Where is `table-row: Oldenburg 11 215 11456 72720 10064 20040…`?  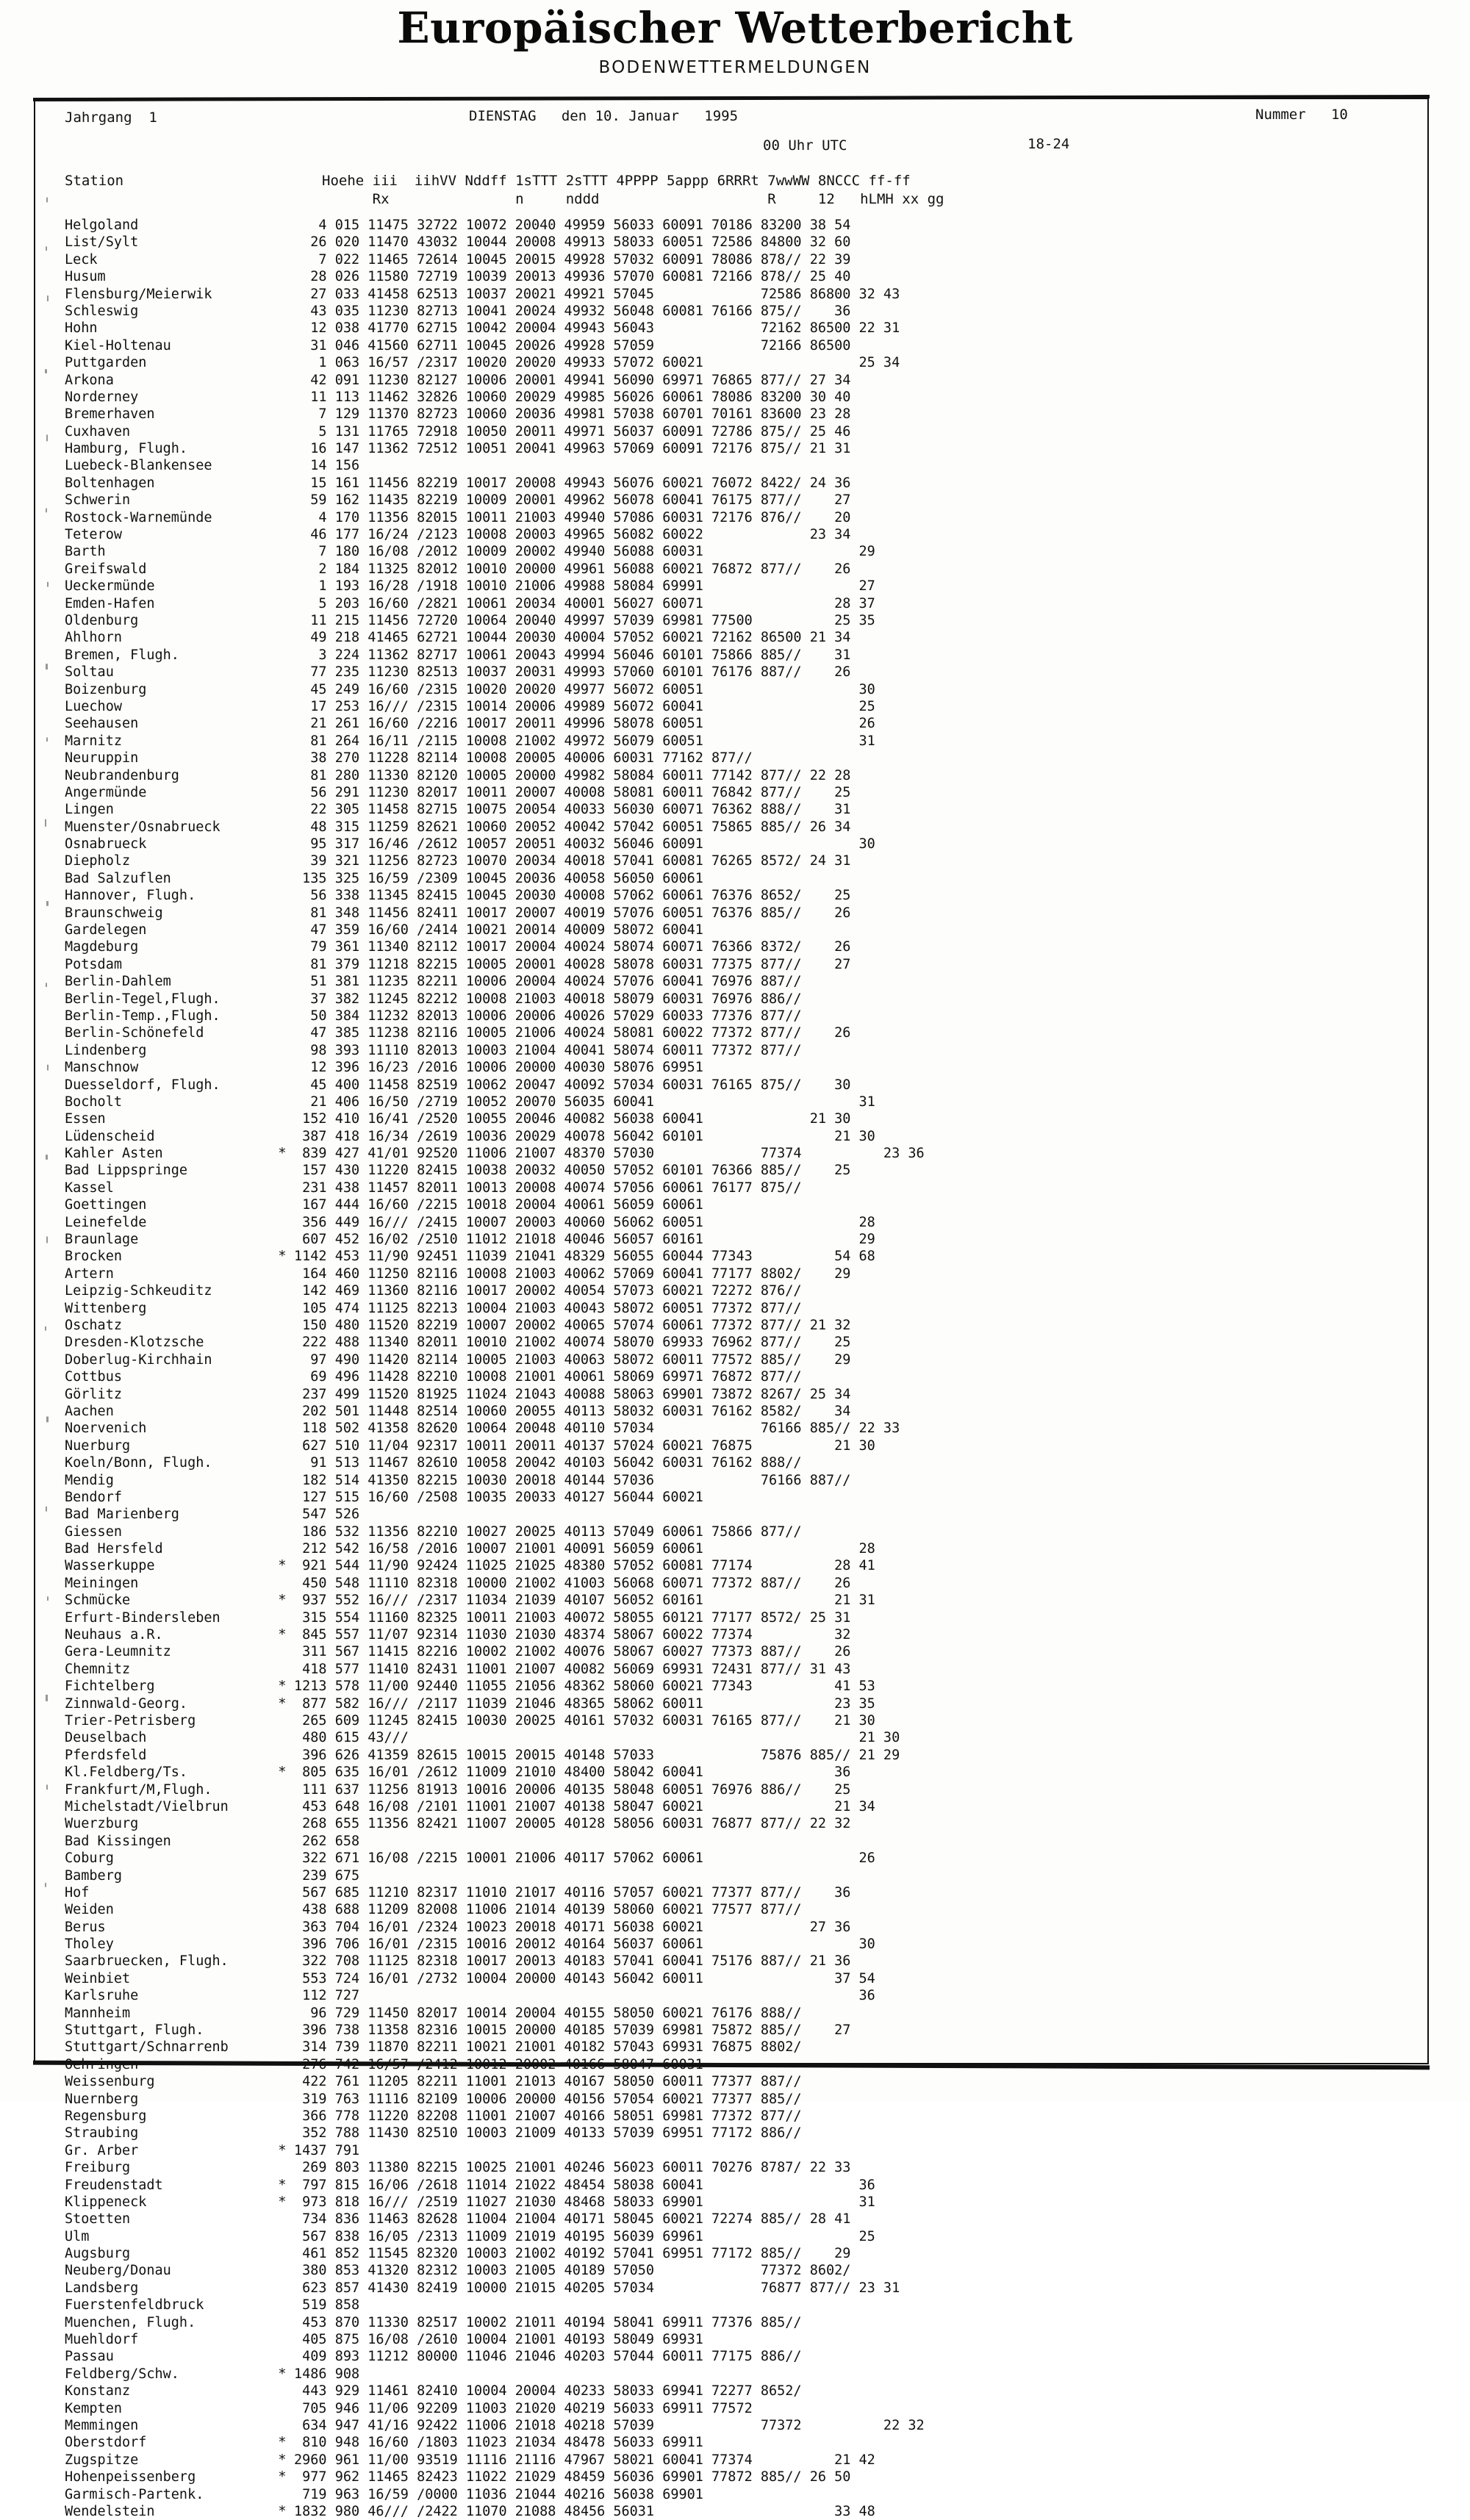
table-row: Oldenburg 11 215 11456 72720 10064 20040… is located at coordinates (731, 620).